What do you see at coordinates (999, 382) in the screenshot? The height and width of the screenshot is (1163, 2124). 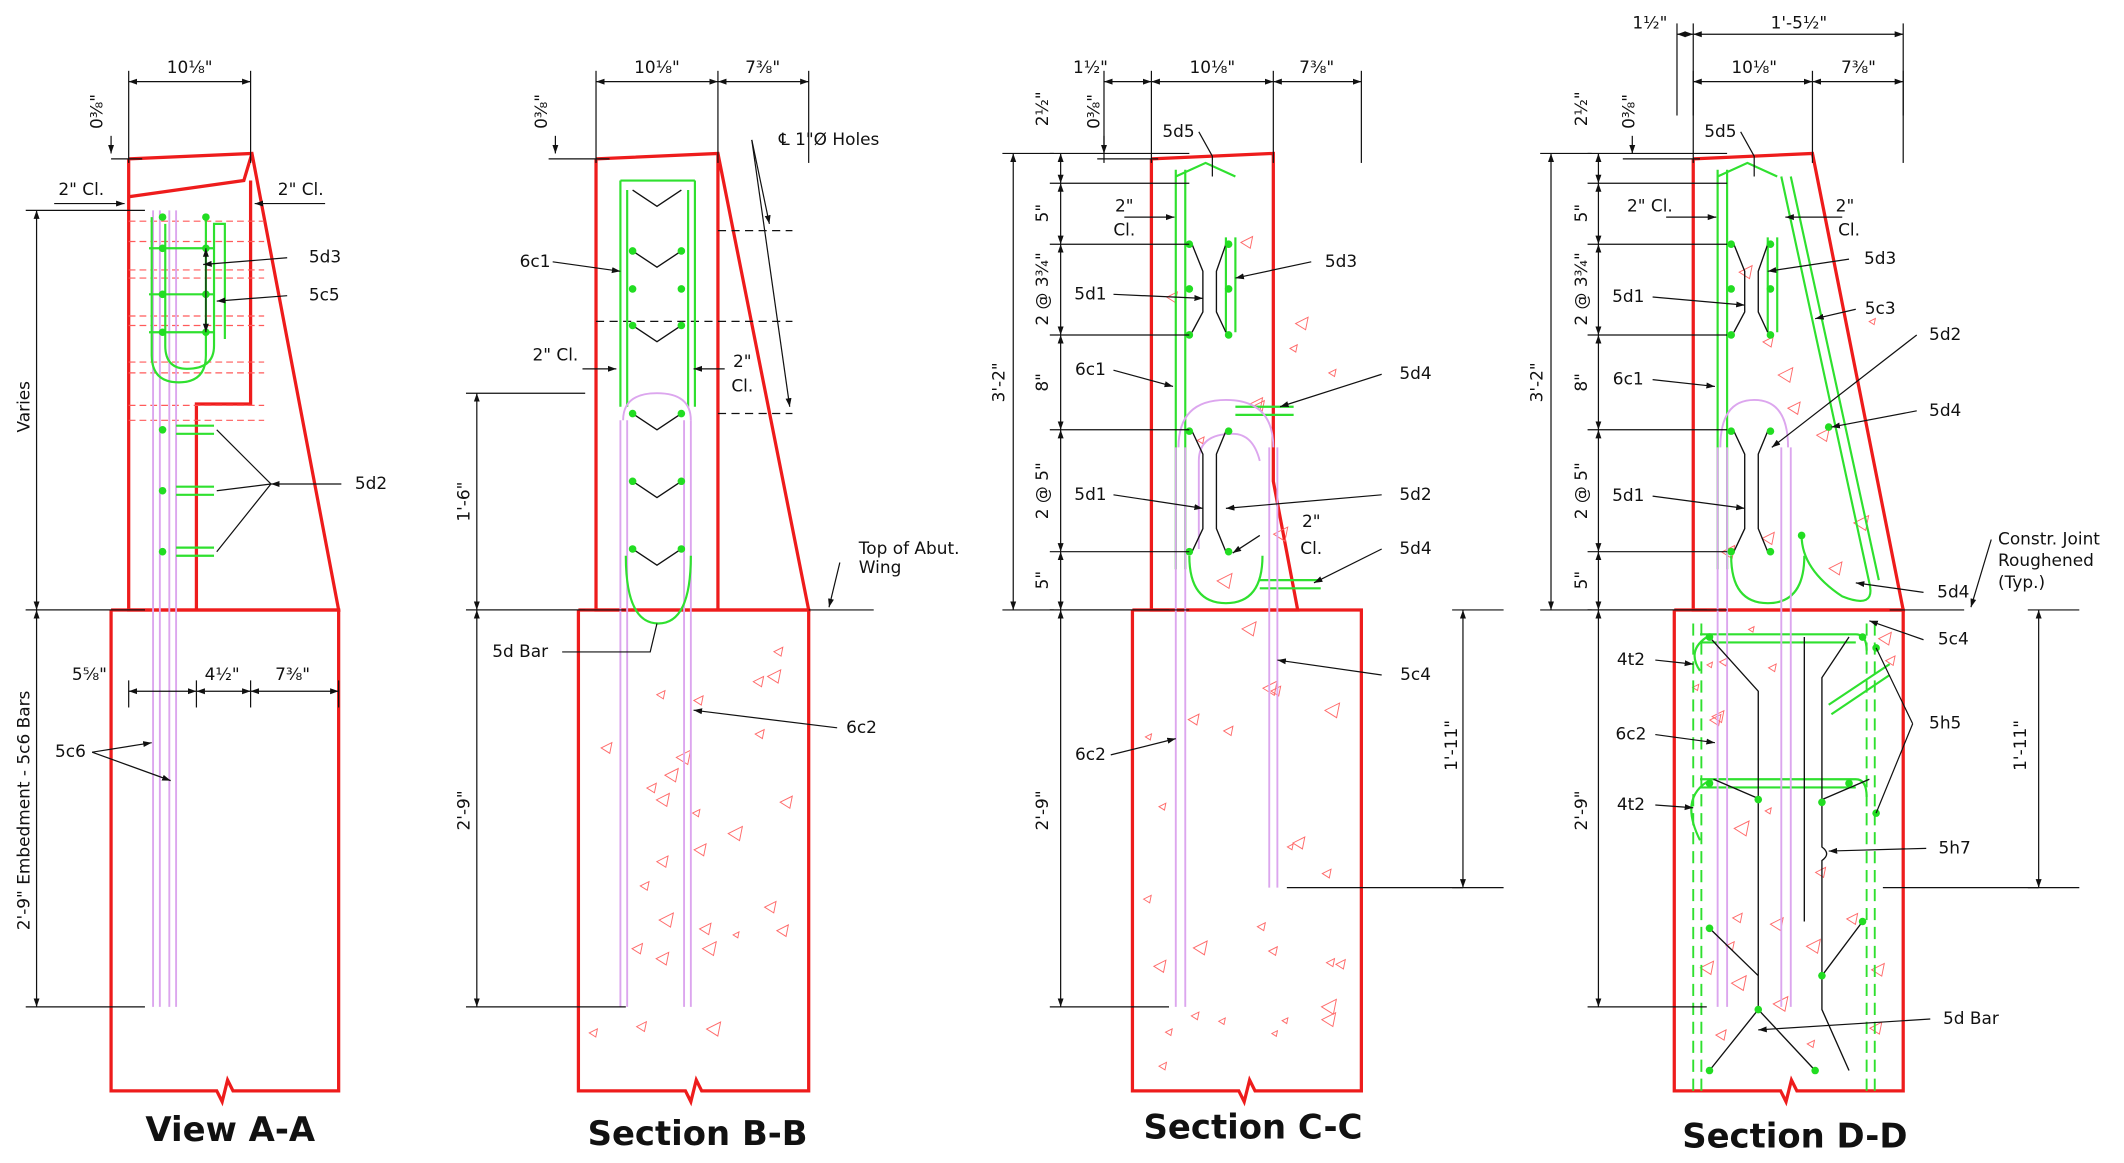 I see `annotation: 3'-2"` at bounding box center [999, 382].